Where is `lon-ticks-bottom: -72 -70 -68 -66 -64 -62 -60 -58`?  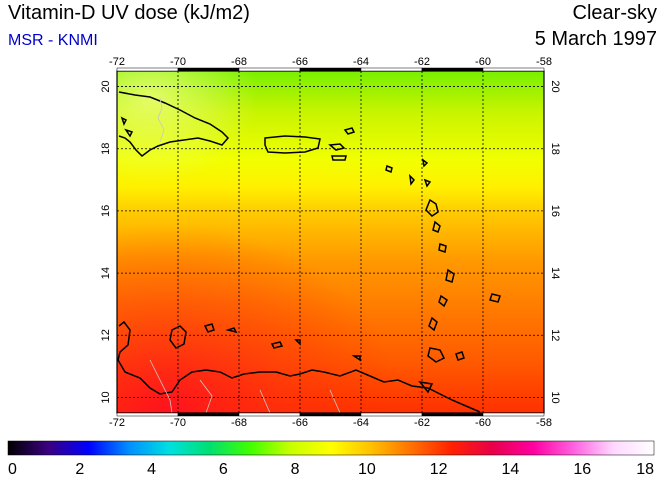 lon-ticks-bottom: -72 -70 -68 -66 -64 -62 -60 -58 is located at coordinates (330, 423).